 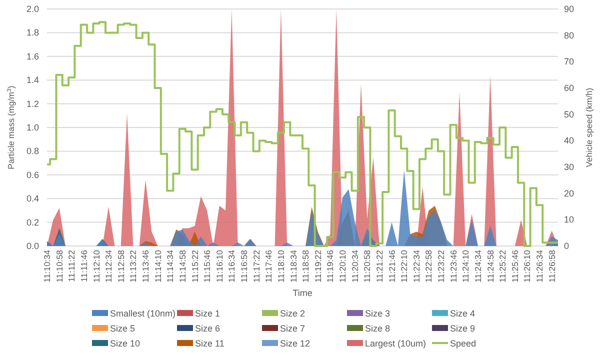 What do you see at coordinates (527, 266) in the screenshot?
I see `x-tick-label: 11:26:10` at bounding box center [527, 266].